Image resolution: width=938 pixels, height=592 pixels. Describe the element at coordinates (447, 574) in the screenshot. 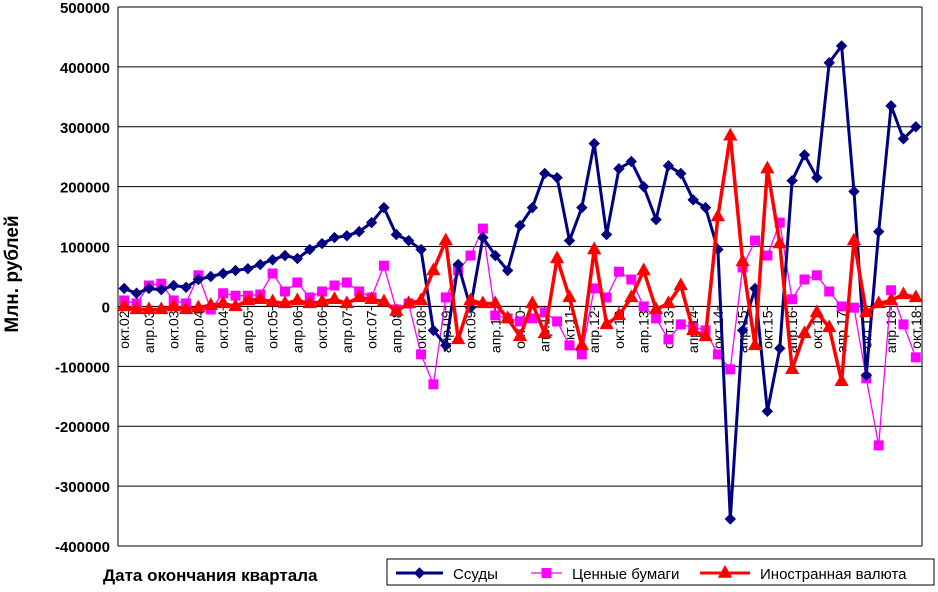

I see `legend-item: Ссуды` at that location.